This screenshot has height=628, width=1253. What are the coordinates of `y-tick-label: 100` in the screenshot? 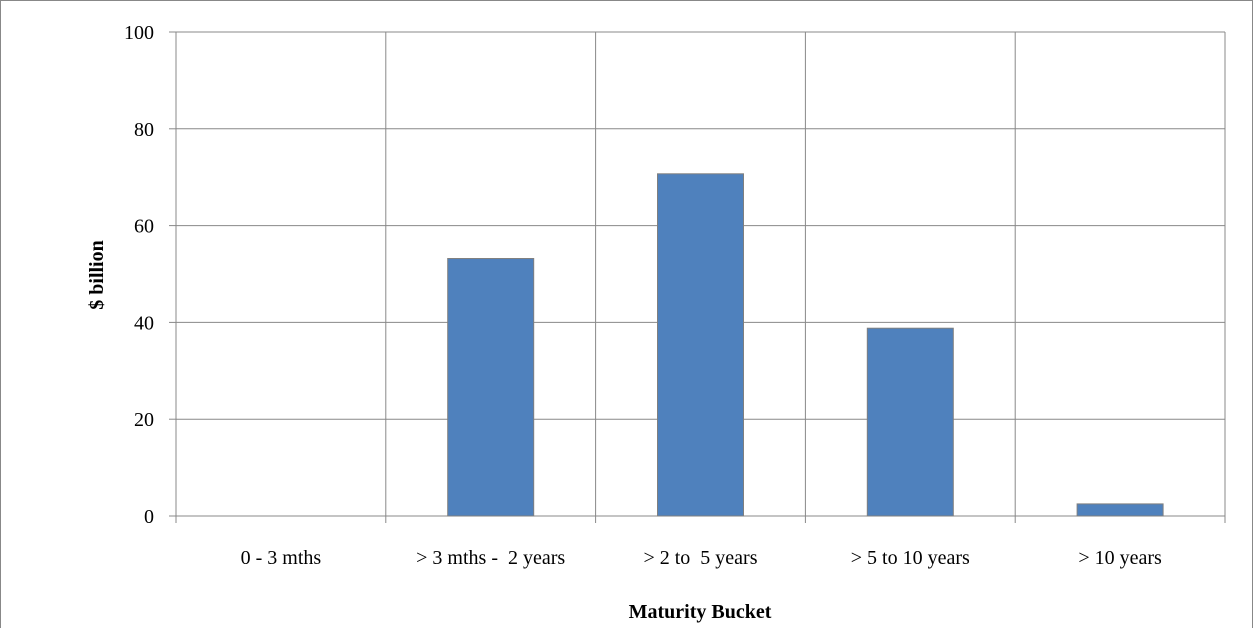 It's located at (139, 33).